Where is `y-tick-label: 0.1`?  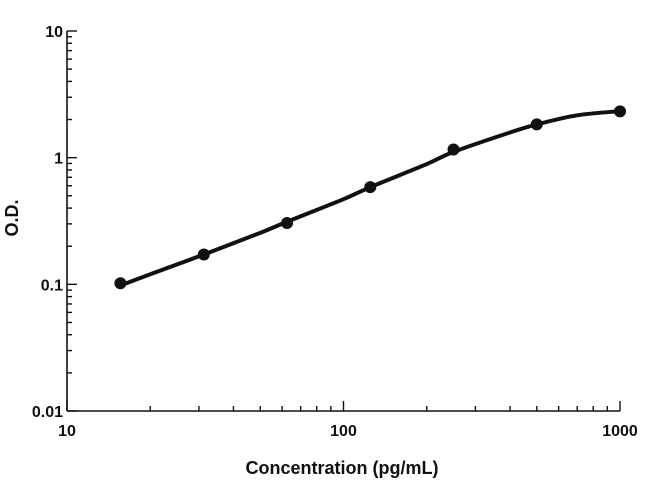 y-tick-label: 0.1 is located at coordinates (52, 285).